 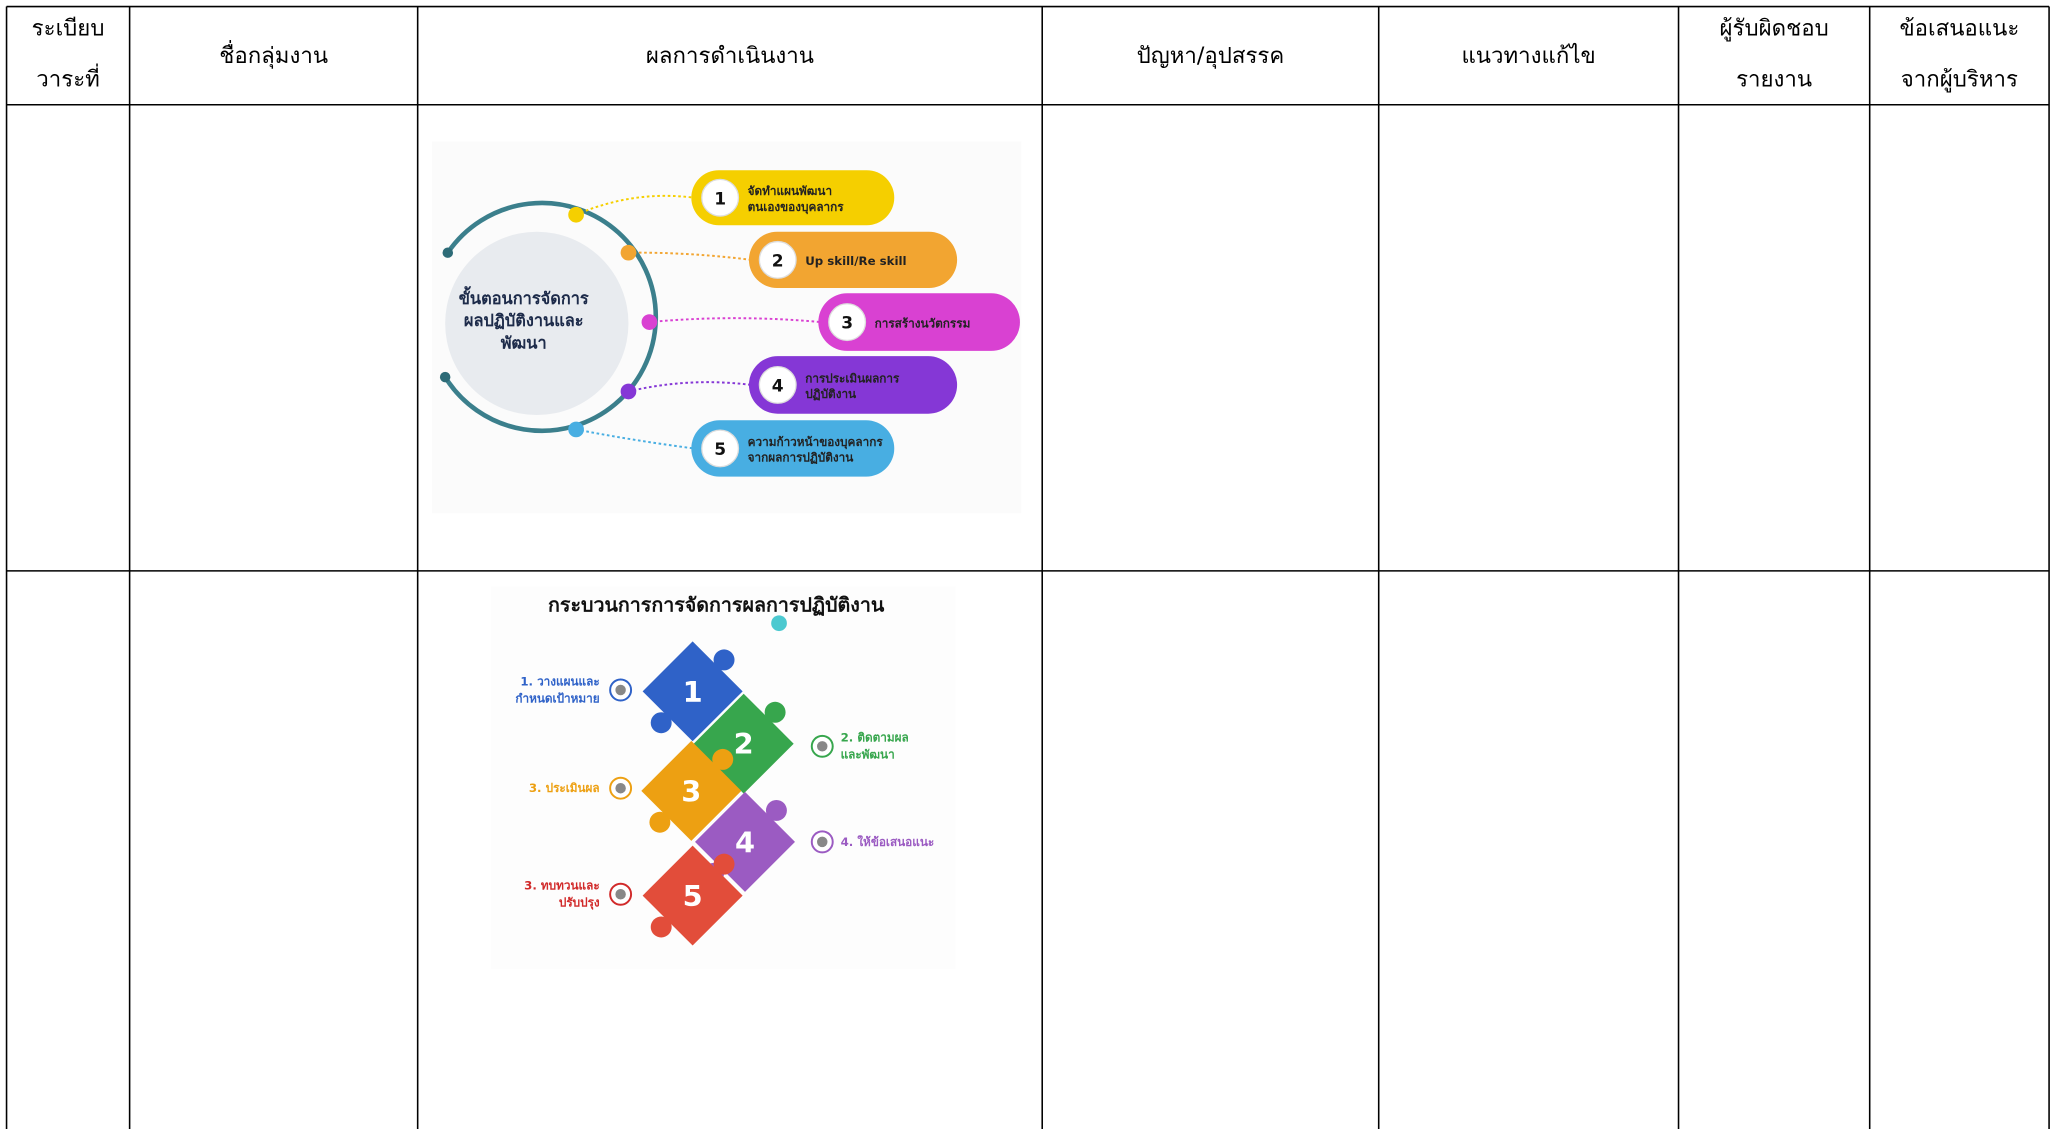 What do you see at coordinates (868, 755) in the screenshot?
I see `puzzle-label: และพัฒนา` at bounding box center [868, 755].